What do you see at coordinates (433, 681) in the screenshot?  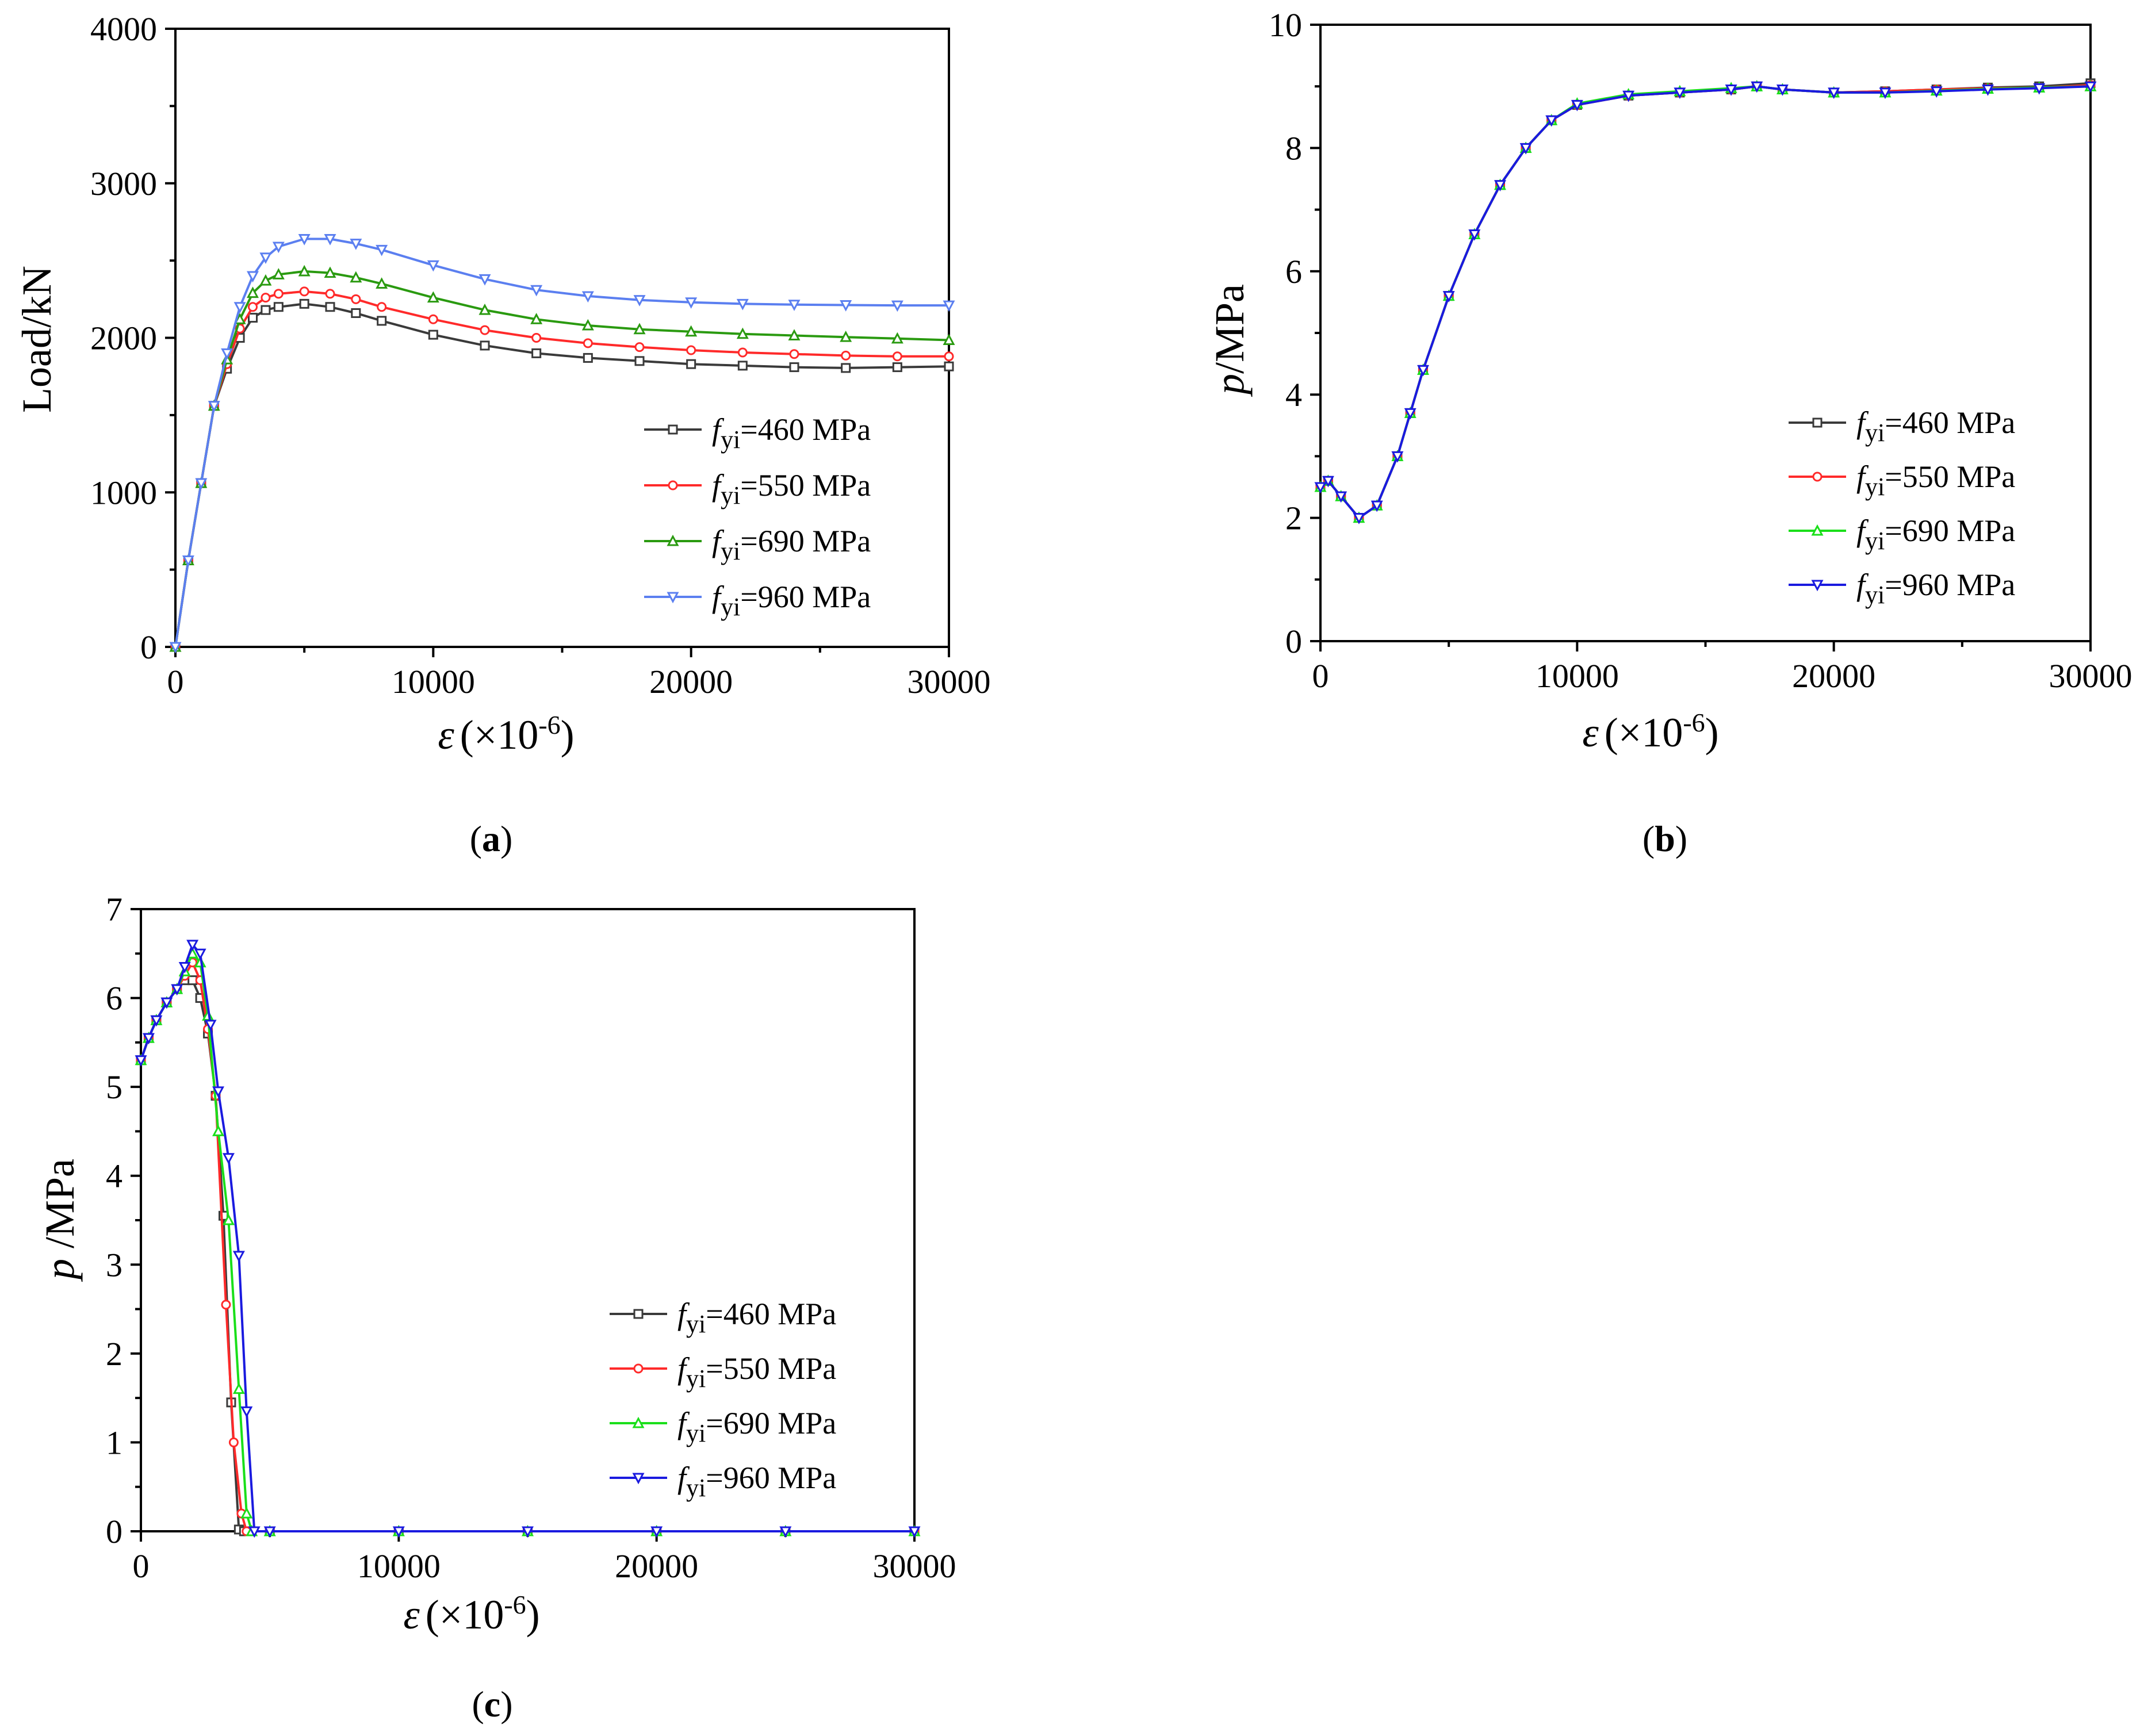 I see `x-tick-label-a-1: 10000` at bounding box center [433, 681].